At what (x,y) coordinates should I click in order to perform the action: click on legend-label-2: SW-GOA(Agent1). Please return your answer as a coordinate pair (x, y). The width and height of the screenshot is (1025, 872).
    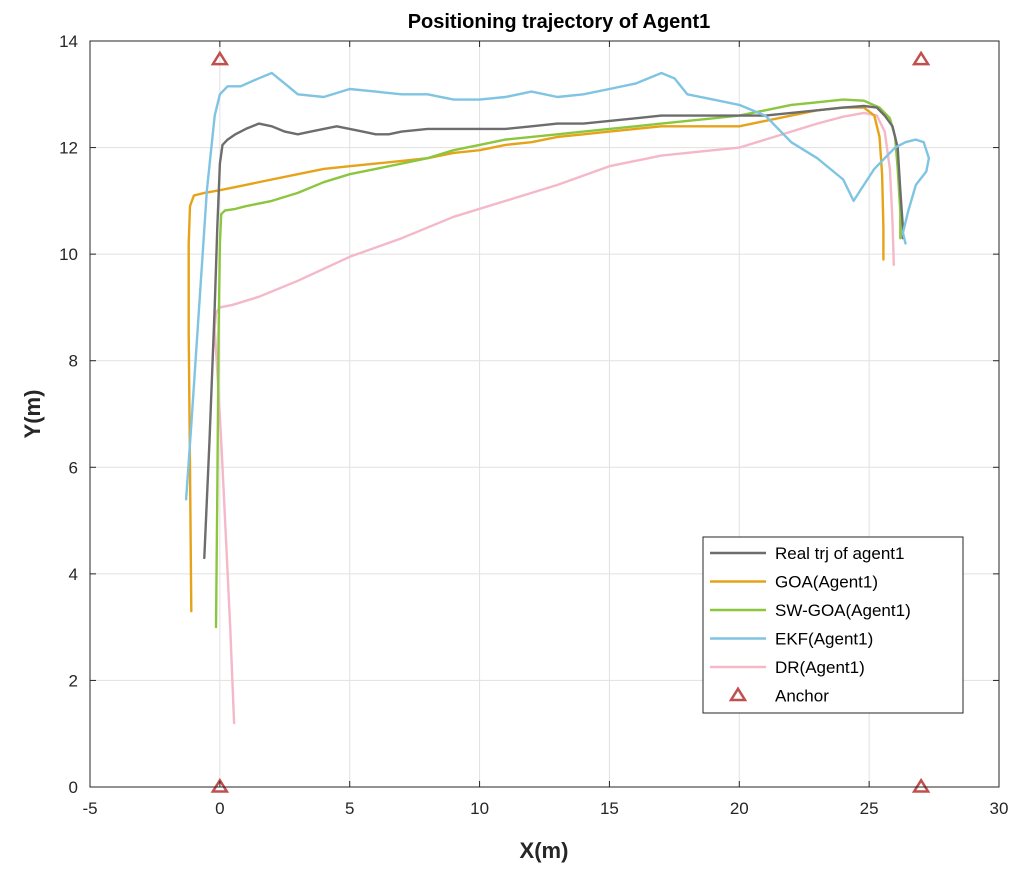
    Looking at the image, I should click on (843, 610).